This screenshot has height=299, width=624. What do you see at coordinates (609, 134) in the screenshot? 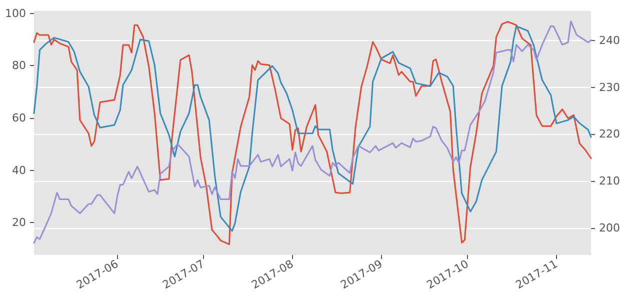
I see `y2-tick-label: 220` at bounding box center [609, 134].